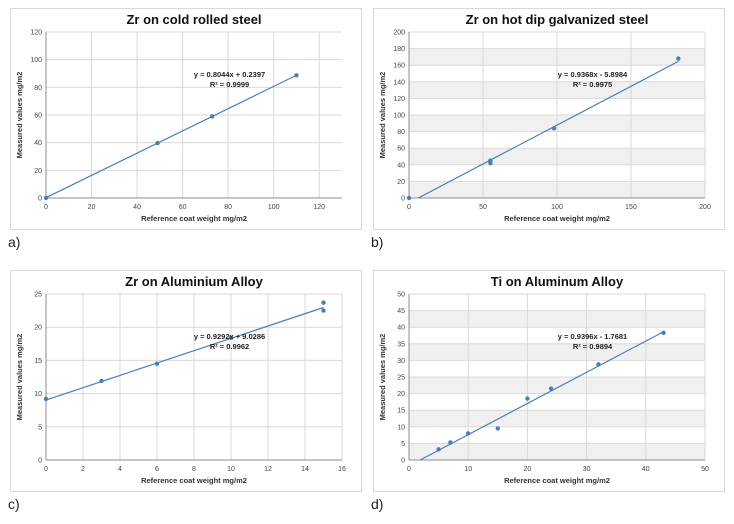 This screenshot has width=734, height=524. What do you see at coordinates (468, 469) in the screenshot?
I see `x-tick-label-d: 10` at bounding box center [468, 469].